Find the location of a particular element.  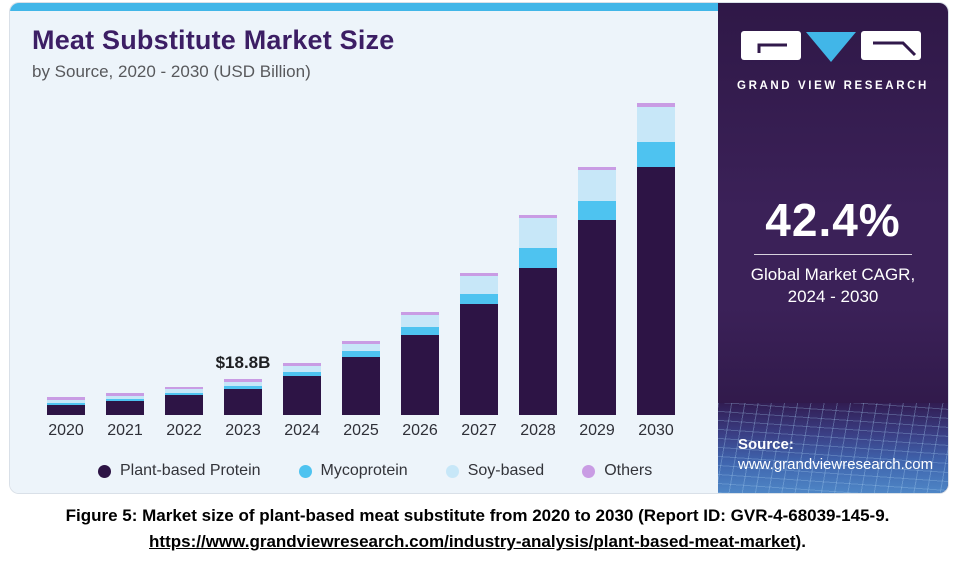

gvr-logo-icon is located at coordinates (831, 46).